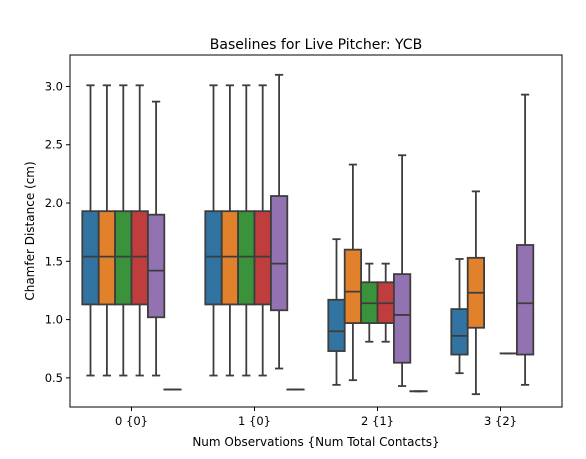 The height and width of the screenshot is (459, 586). Describe the element at coordinates (254, 421) in the screenshot. I see `x-tick-label: 1 {0}` at that location.